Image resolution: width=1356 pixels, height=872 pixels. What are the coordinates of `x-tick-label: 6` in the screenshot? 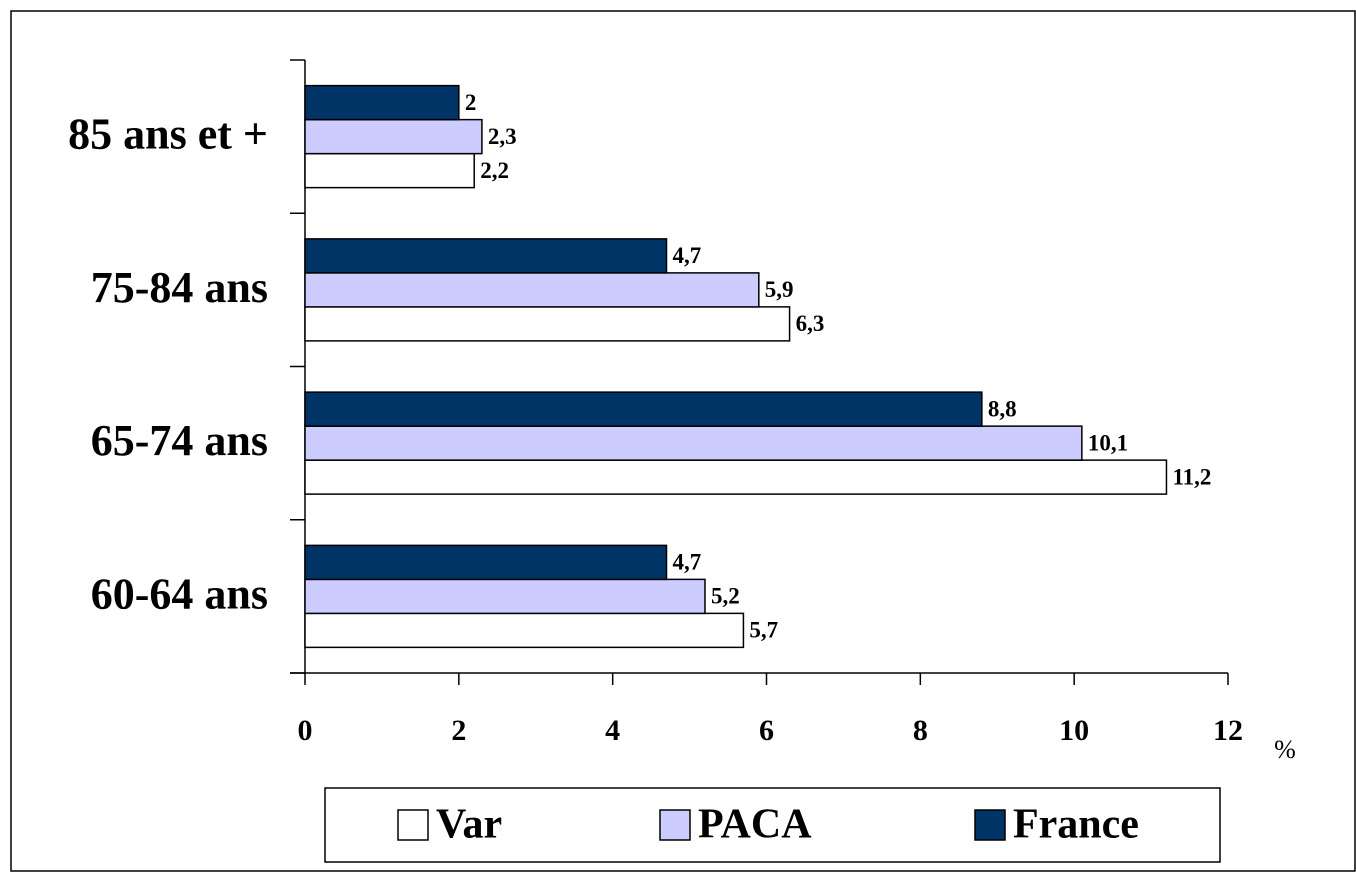 It's located at (766, 730).